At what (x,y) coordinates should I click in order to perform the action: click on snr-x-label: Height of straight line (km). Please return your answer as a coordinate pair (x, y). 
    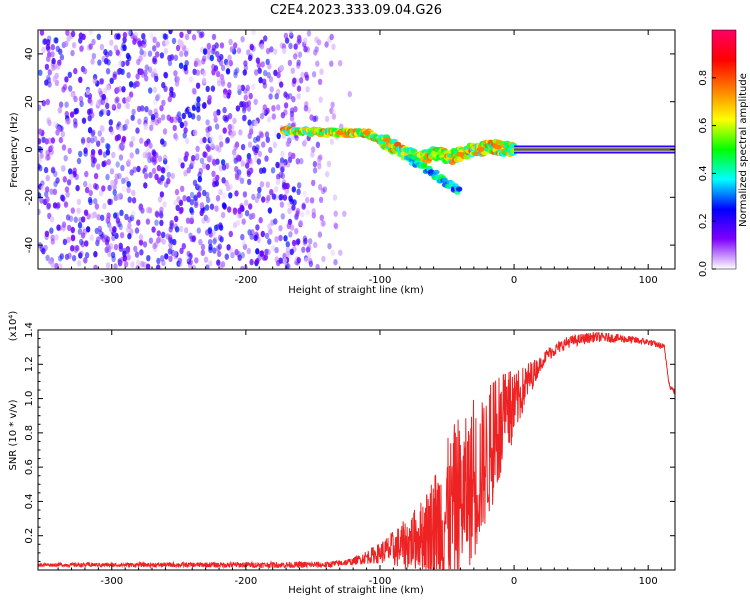
    Looking at the image, I should click on (356, 590).